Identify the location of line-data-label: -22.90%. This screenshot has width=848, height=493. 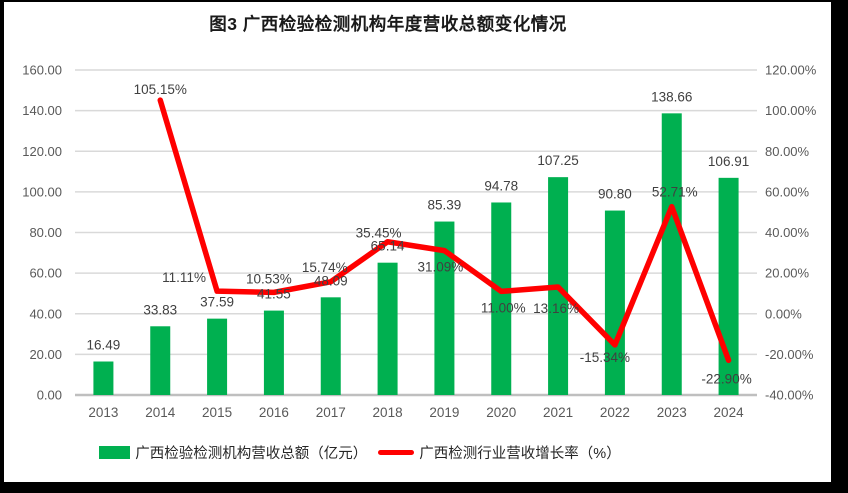
(726, 378).